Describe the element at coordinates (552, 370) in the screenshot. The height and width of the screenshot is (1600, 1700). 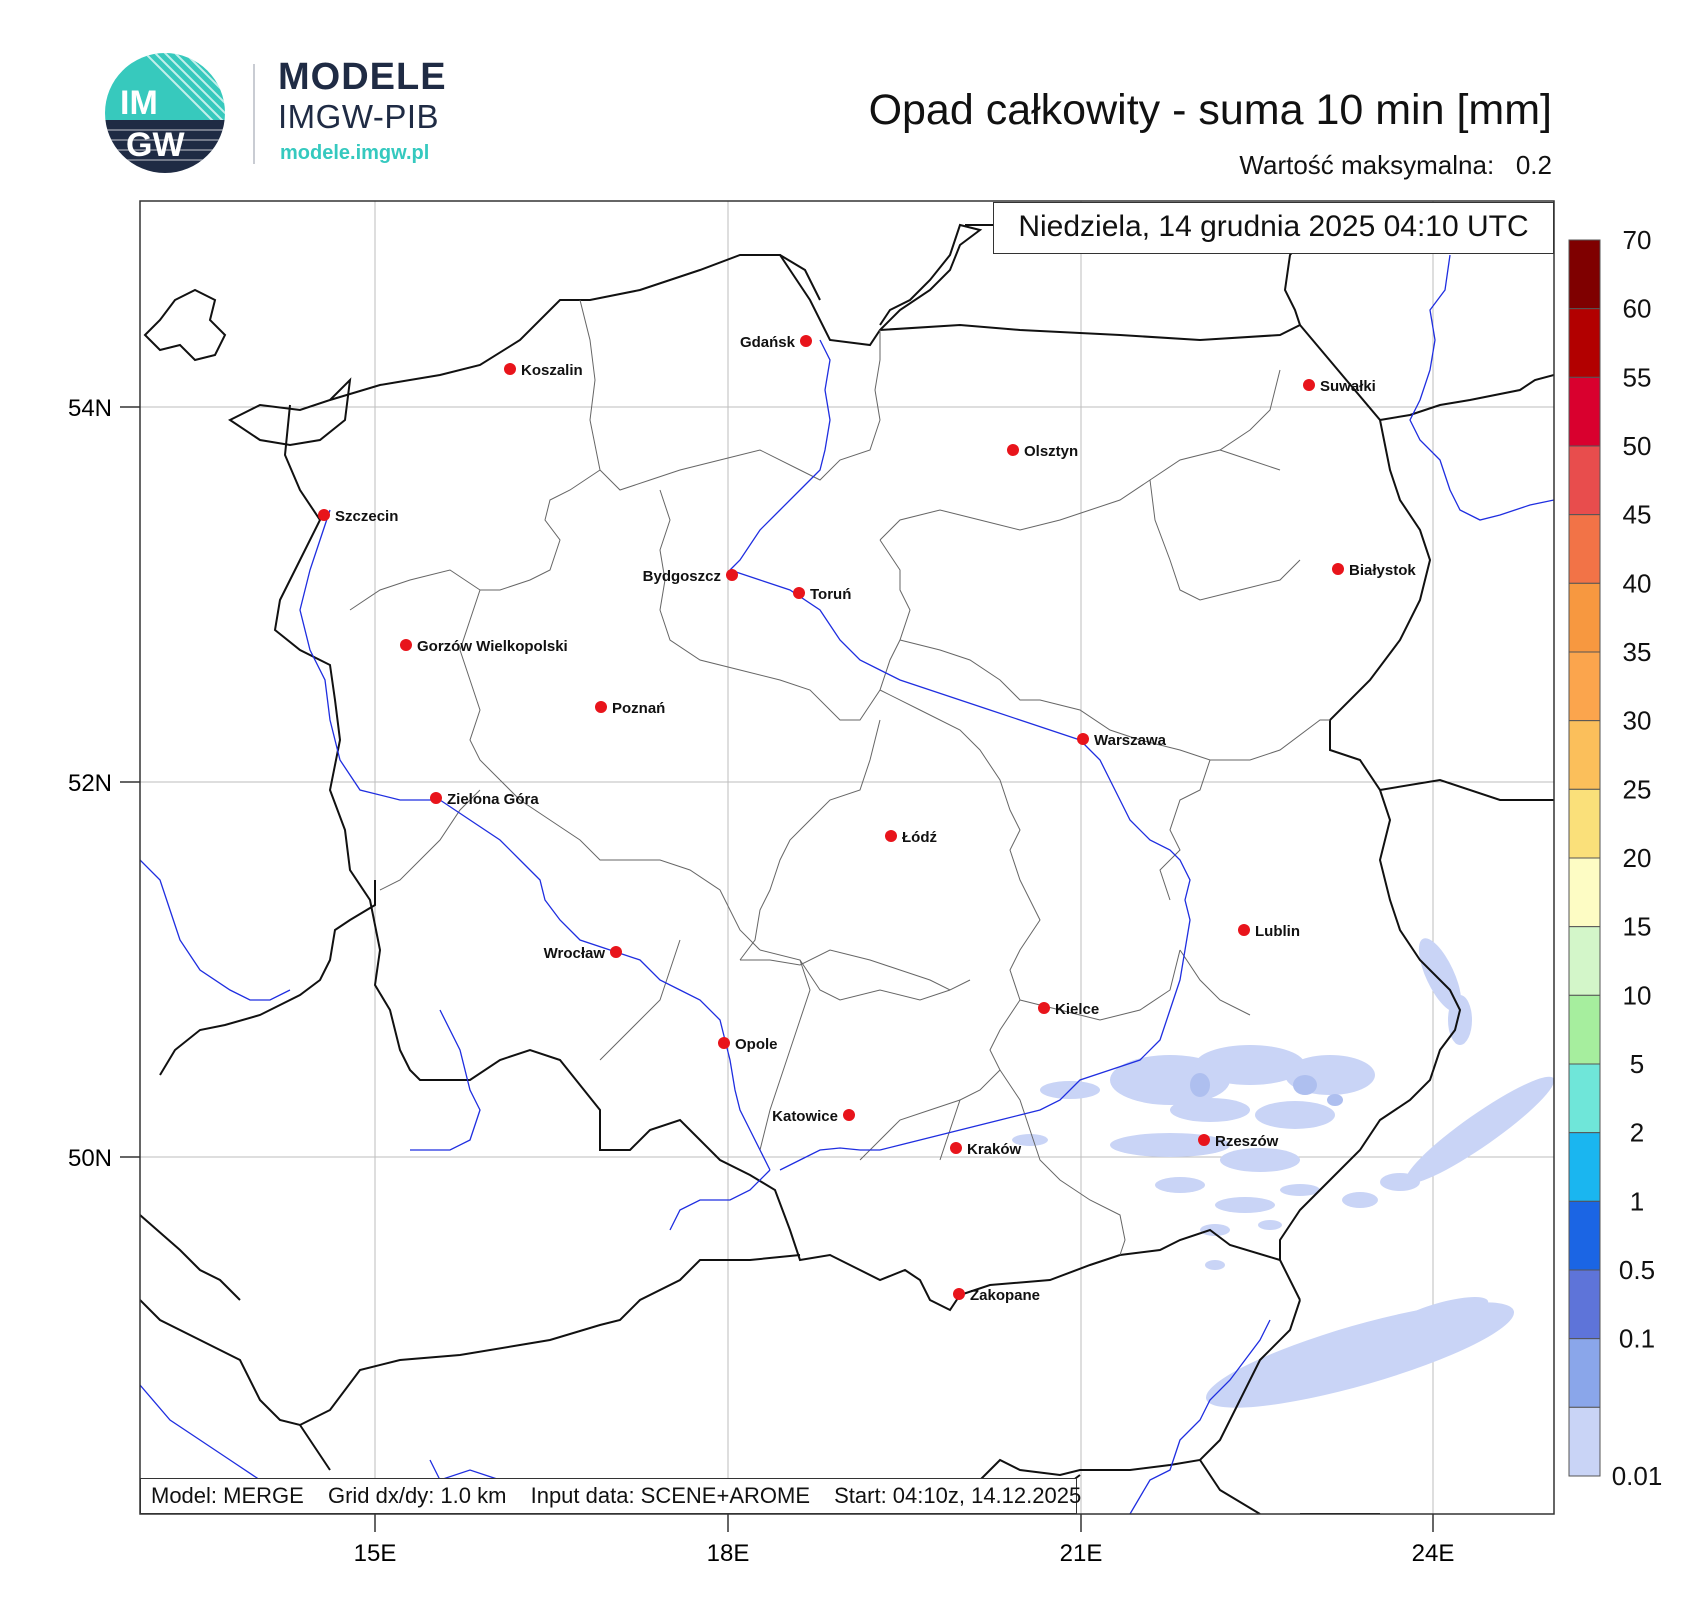
I see `city-label: Koszalin` at that location.